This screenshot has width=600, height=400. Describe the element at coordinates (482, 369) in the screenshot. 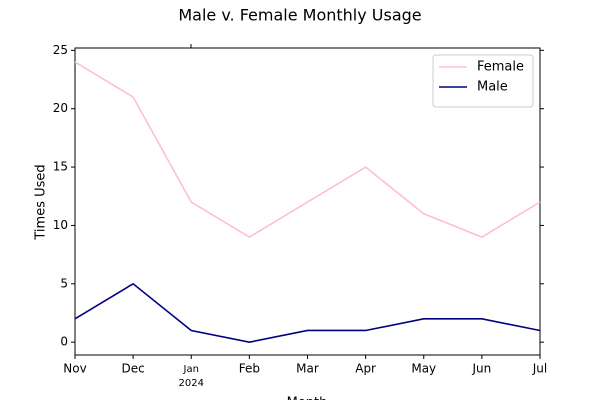

I see `x-tick-label: Jun` at that location.